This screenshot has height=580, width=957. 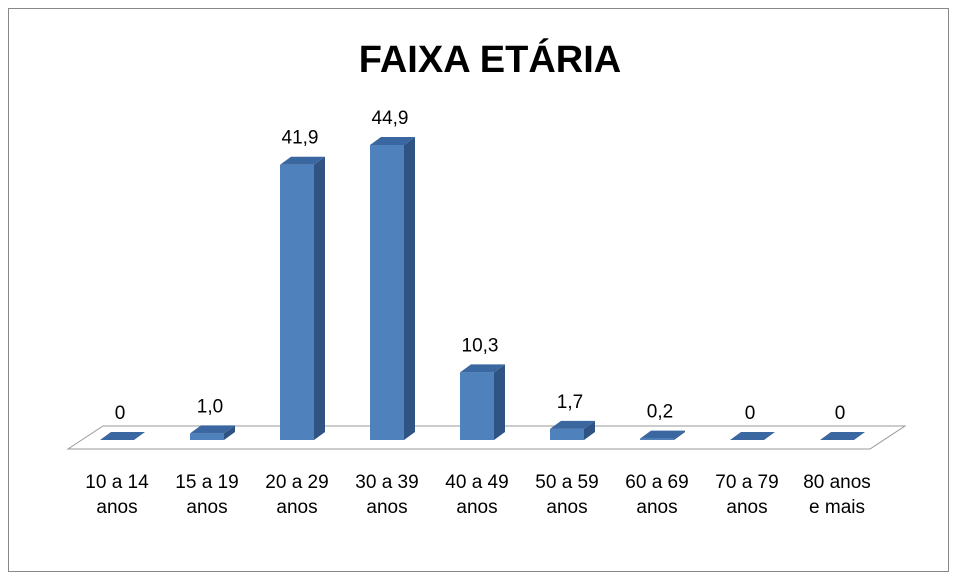 I want to click on x-tick-label: 15 a 19 anos, so click(x=207, y=495).